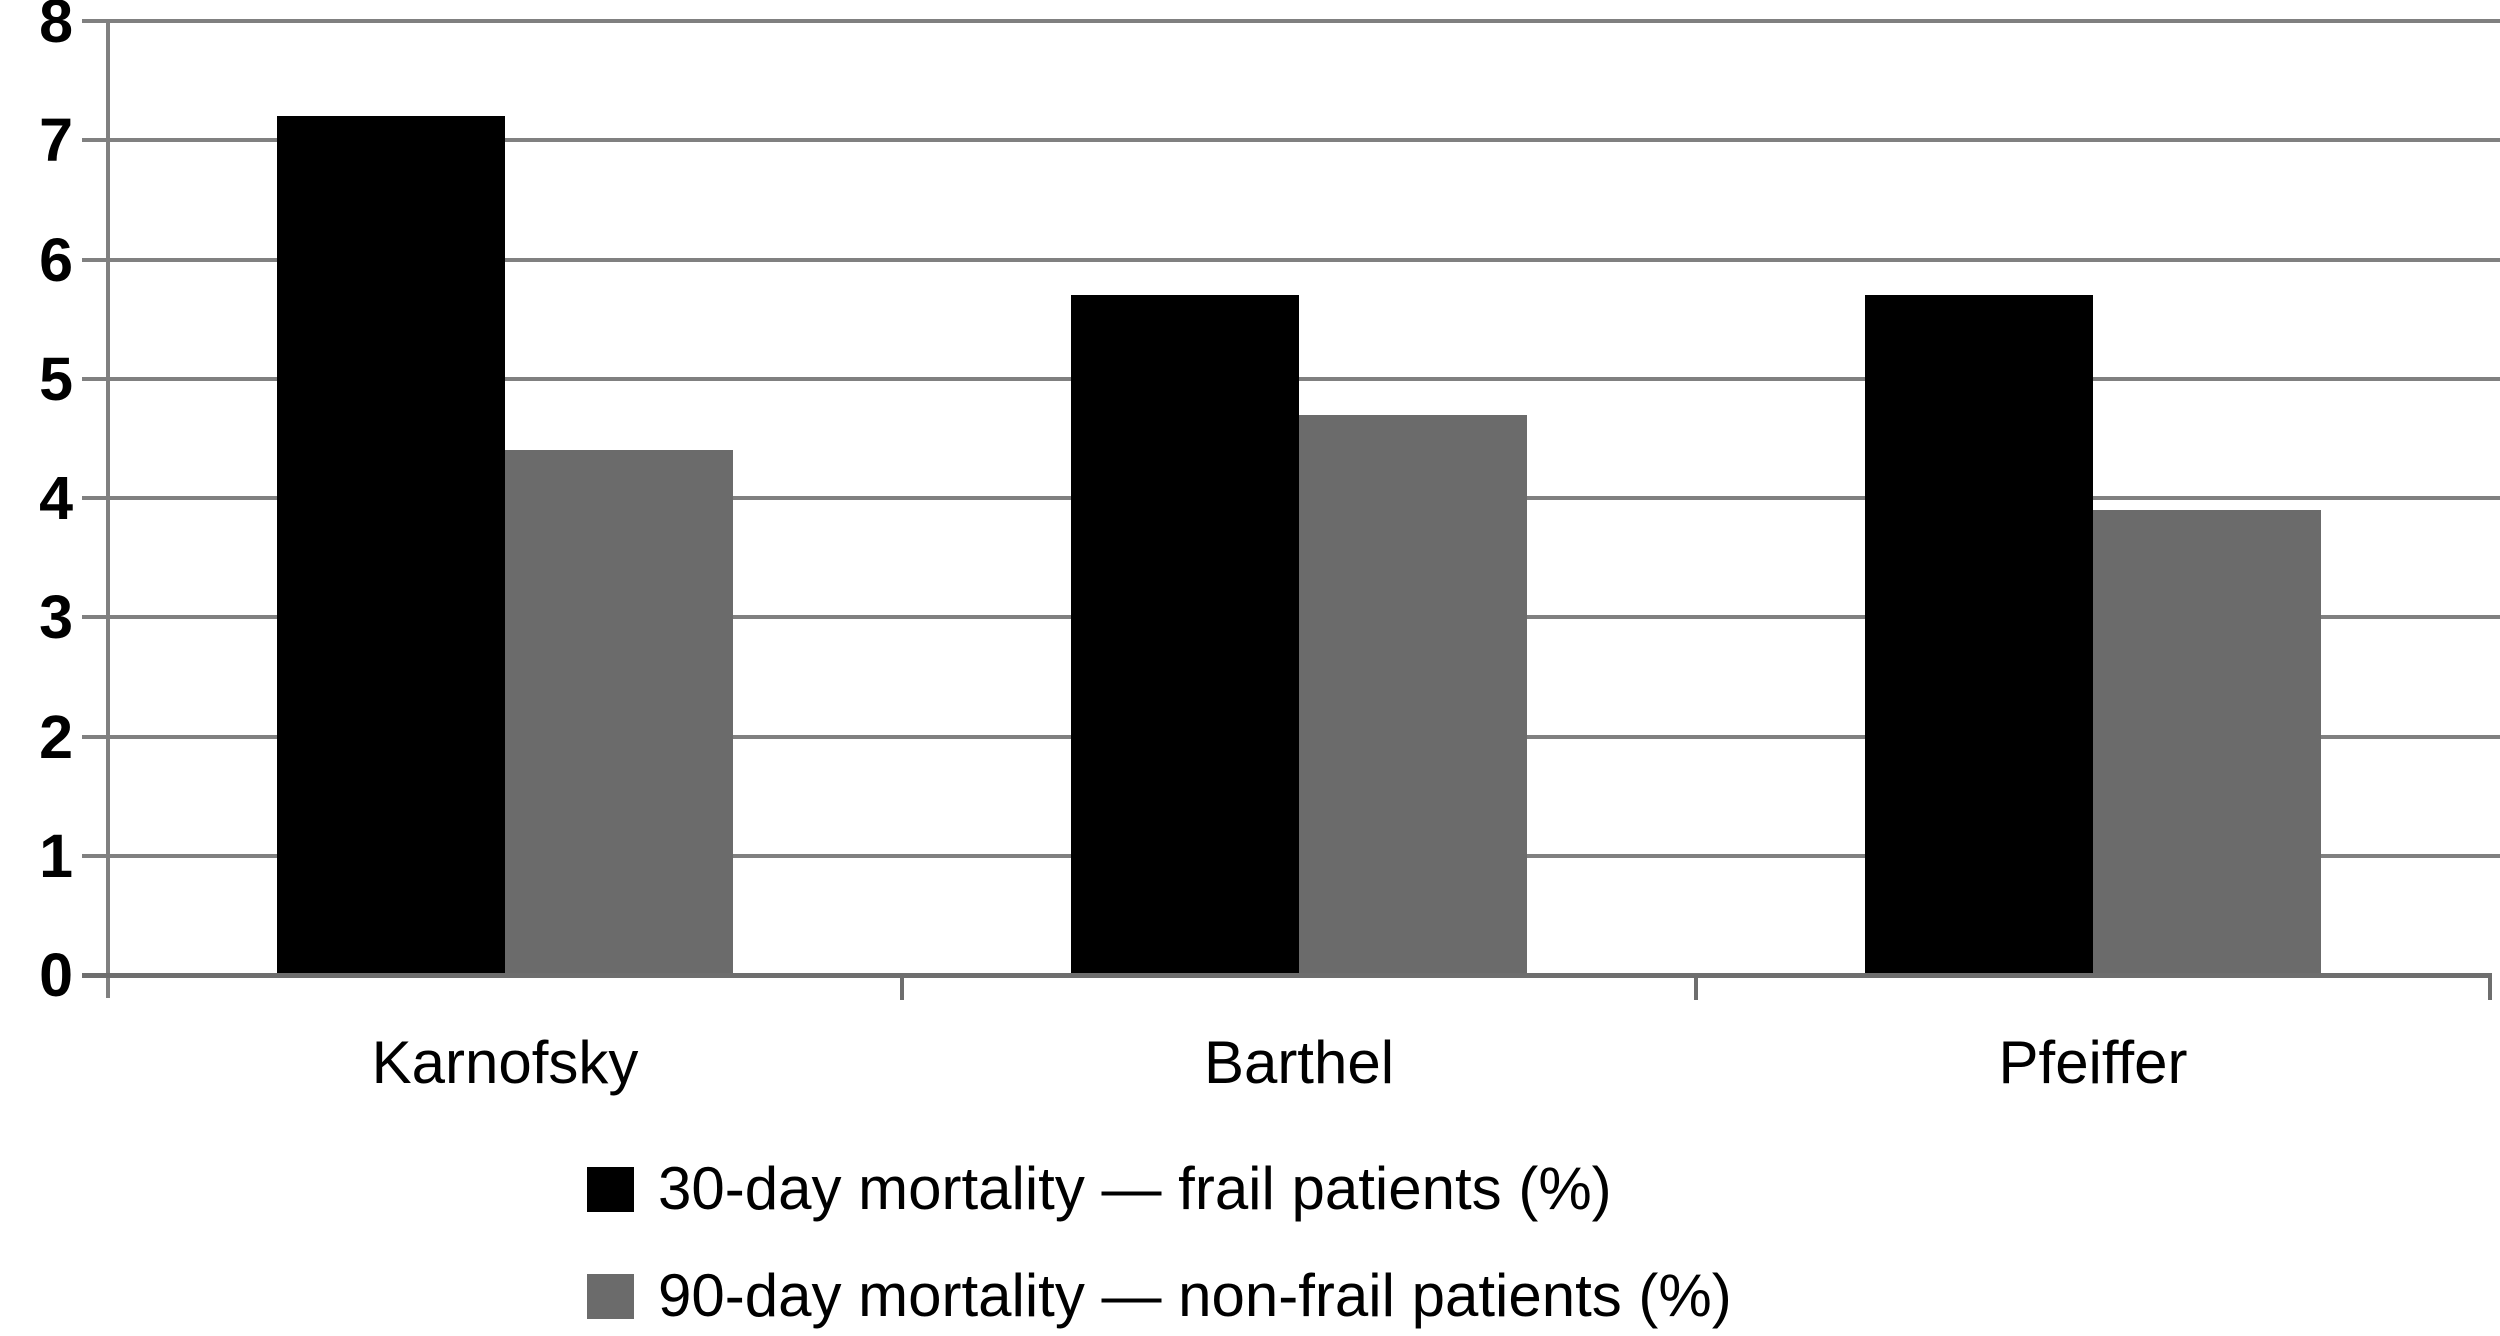 The height and width of the screenshot is (1336, 2500). I want to click on y-tick-label-0: 0, so click(56, 975).